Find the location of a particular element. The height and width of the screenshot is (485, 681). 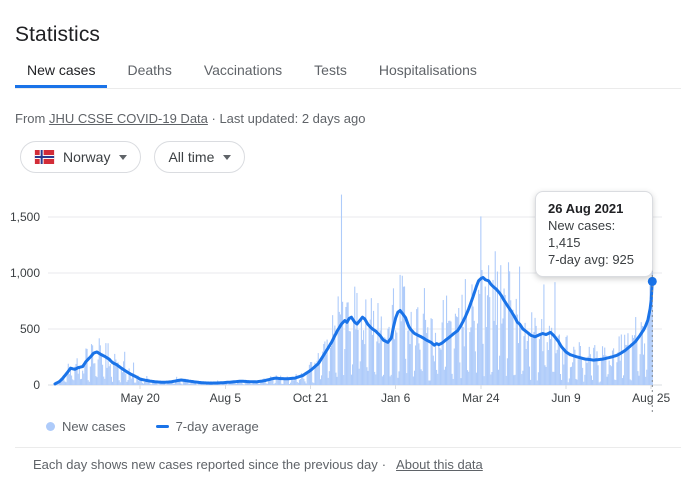

legend-item-avg: 7-day average is located at coordinates (207, 426).